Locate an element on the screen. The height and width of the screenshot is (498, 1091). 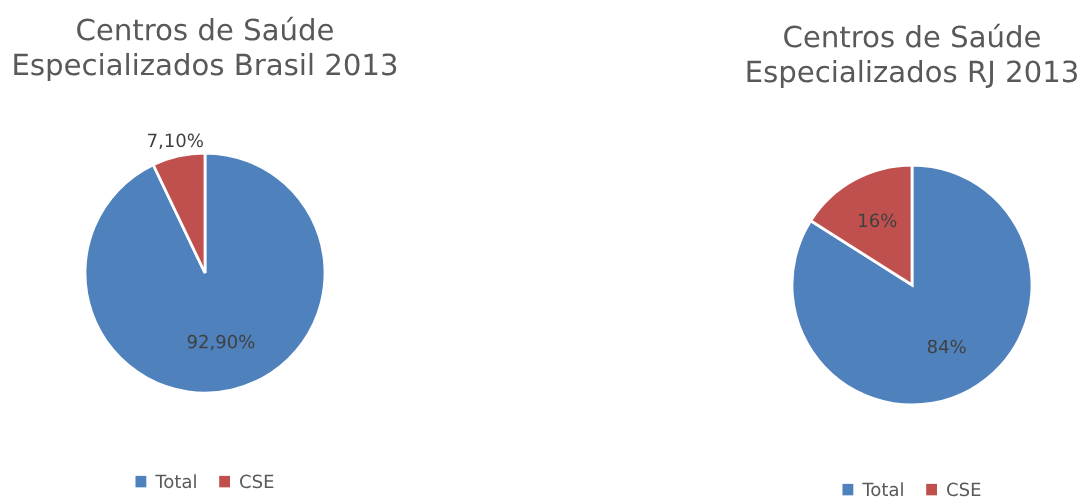
data-label: 92,90% is located at coordinates (221, 342).